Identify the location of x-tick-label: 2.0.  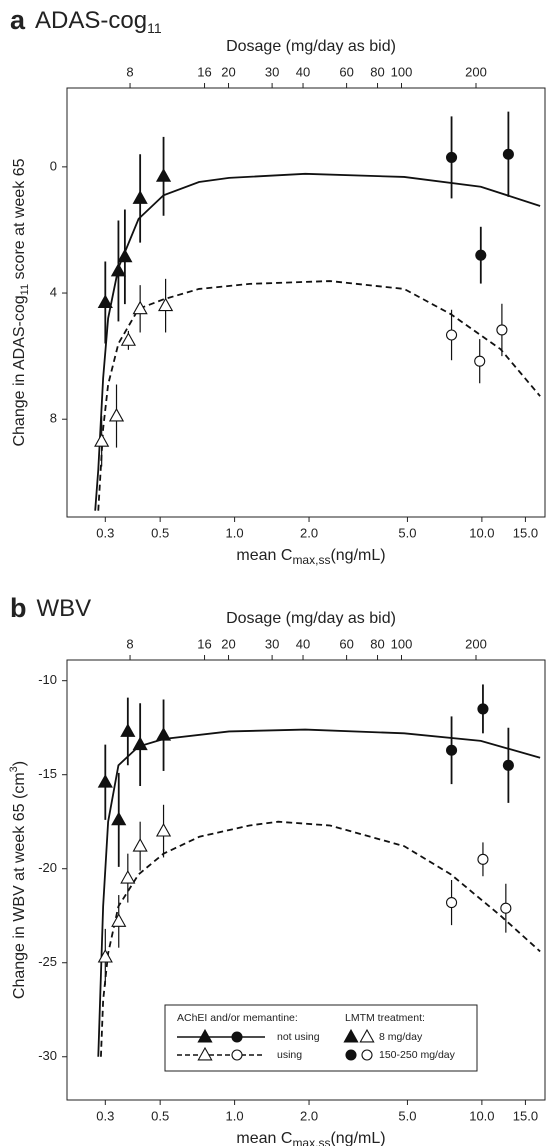
(309, 532).